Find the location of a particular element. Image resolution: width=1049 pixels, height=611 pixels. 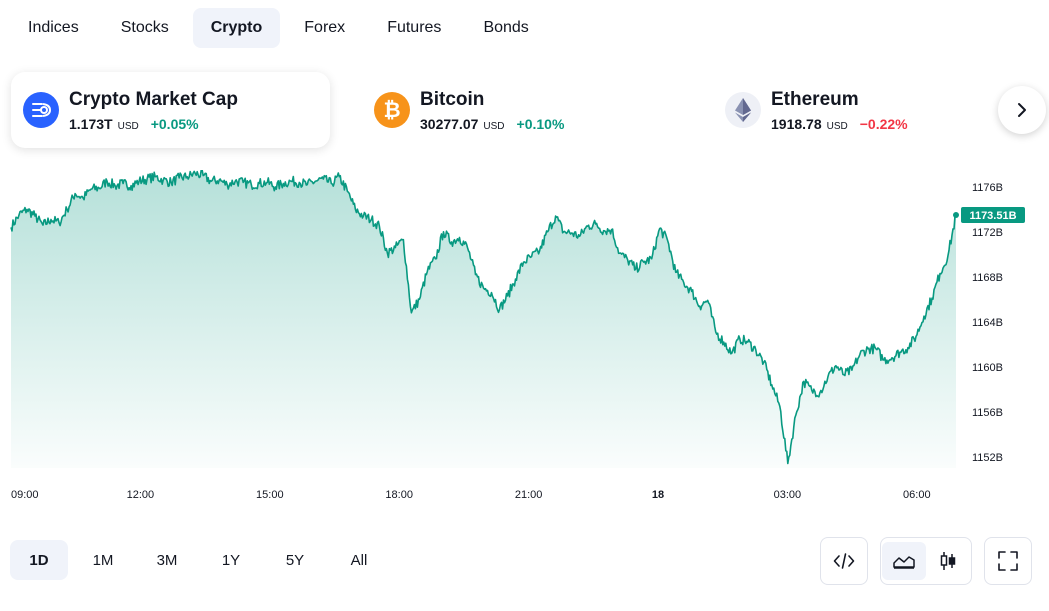

ticker-card-ethereum: Ethereum 1918.78 USD −0.22% is located at coordinates (855, 110).